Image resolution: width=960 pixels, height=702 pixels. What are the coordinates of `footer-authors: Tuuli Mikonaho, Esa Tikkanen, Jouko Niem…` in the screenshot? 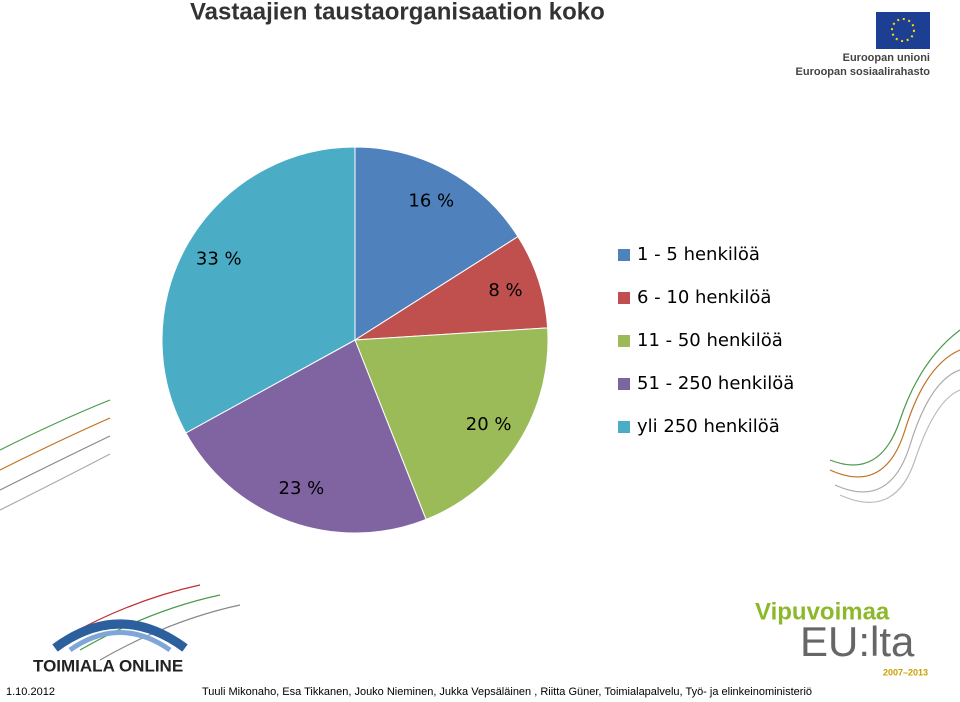 It's located at (507, 692).